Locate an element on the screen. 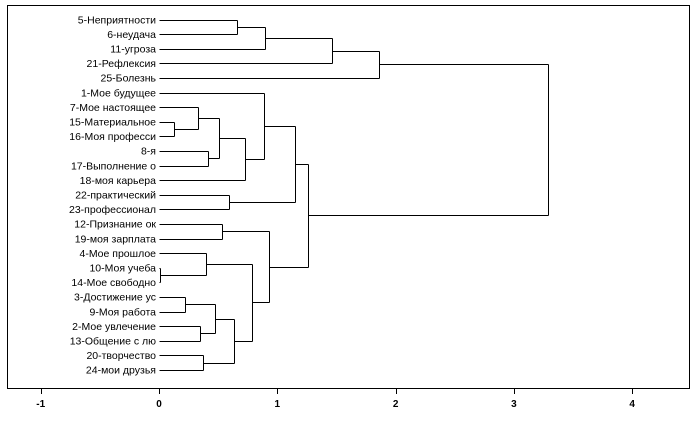  leaf-label: 6-неудача is located at coordinates (131, 35).